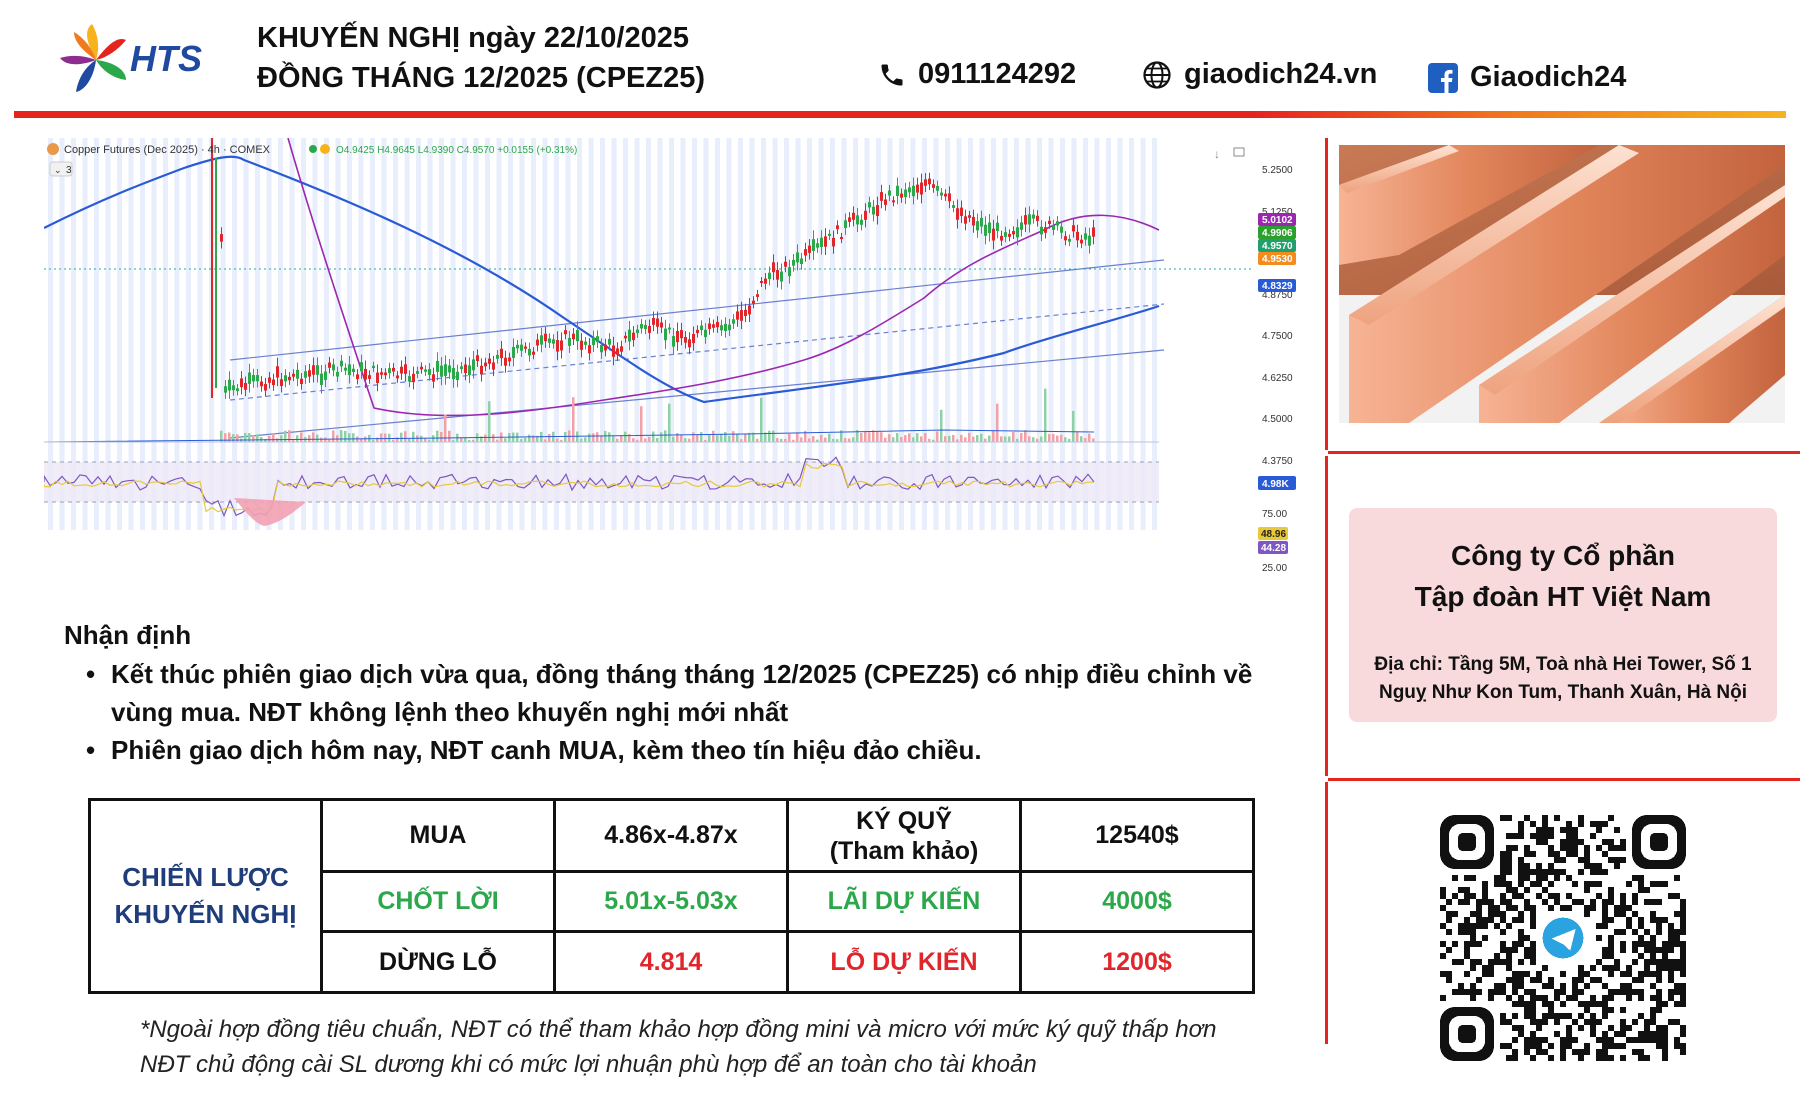  Describe the element at coordinates (1563, 938) in the screenshot. I see `telegram-qr-code` at that location.